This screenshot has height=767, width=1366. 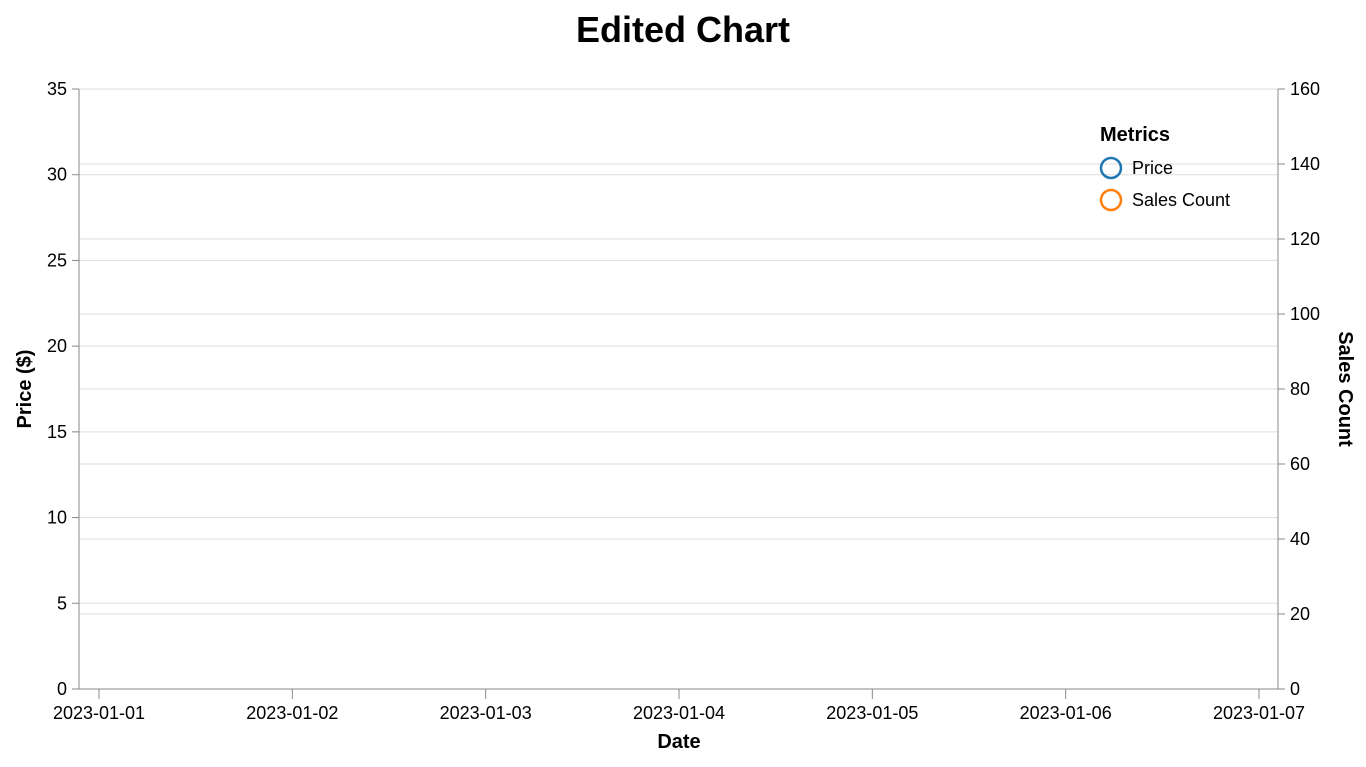 What do you see at coordinates (57, 518) in the screenshot?
I see `left-tick-label: 10` at bounding box center [57, 518].